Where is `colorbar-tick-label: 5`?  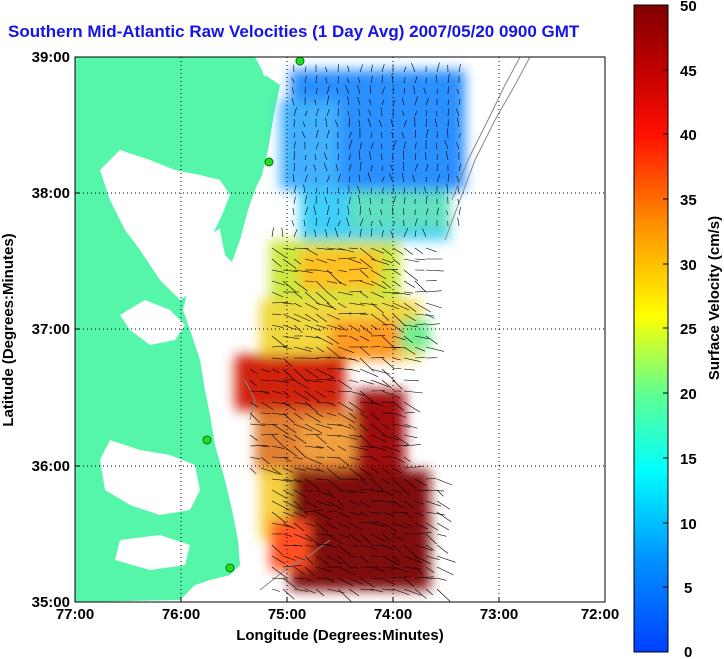
colorbar-tick-label: 5 is located at coordinates (688, 588).